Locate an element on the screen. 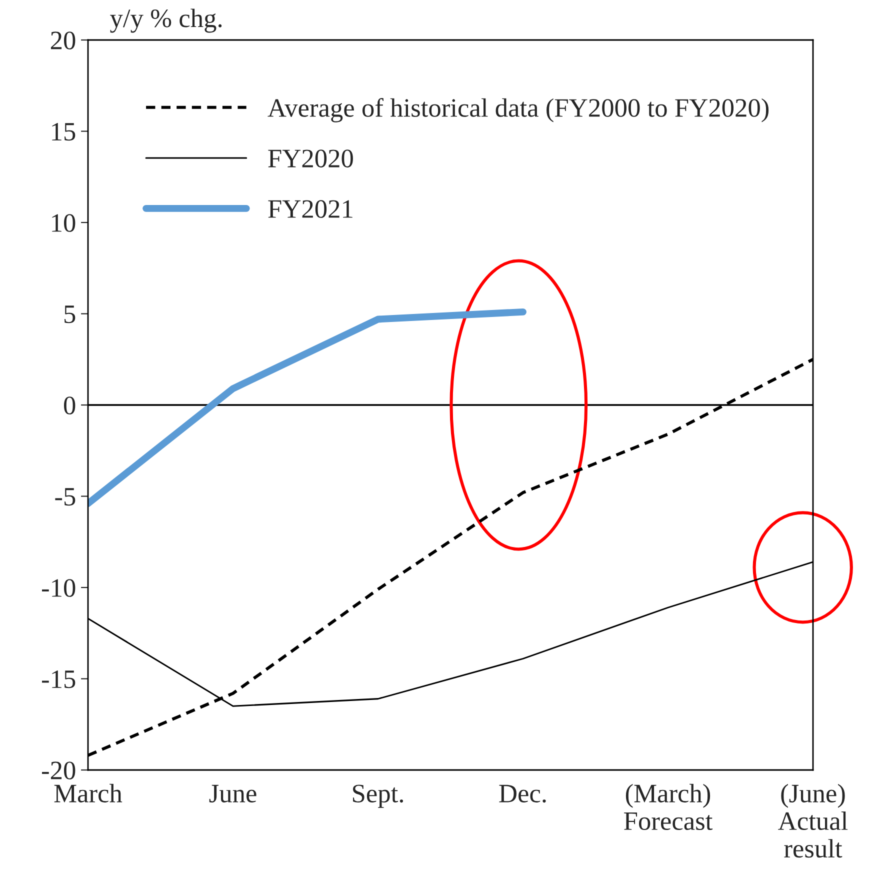 This screenshot has width=873, height=889. x-tick-label: Sept. is located at coordinates (378, 796).